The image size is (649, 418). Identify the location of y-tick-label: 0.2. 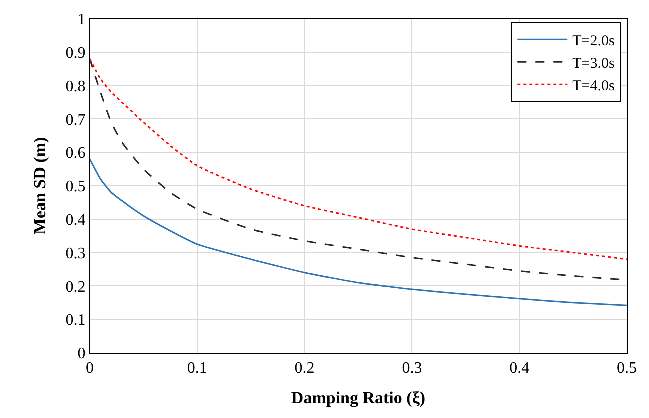
(76, 287).